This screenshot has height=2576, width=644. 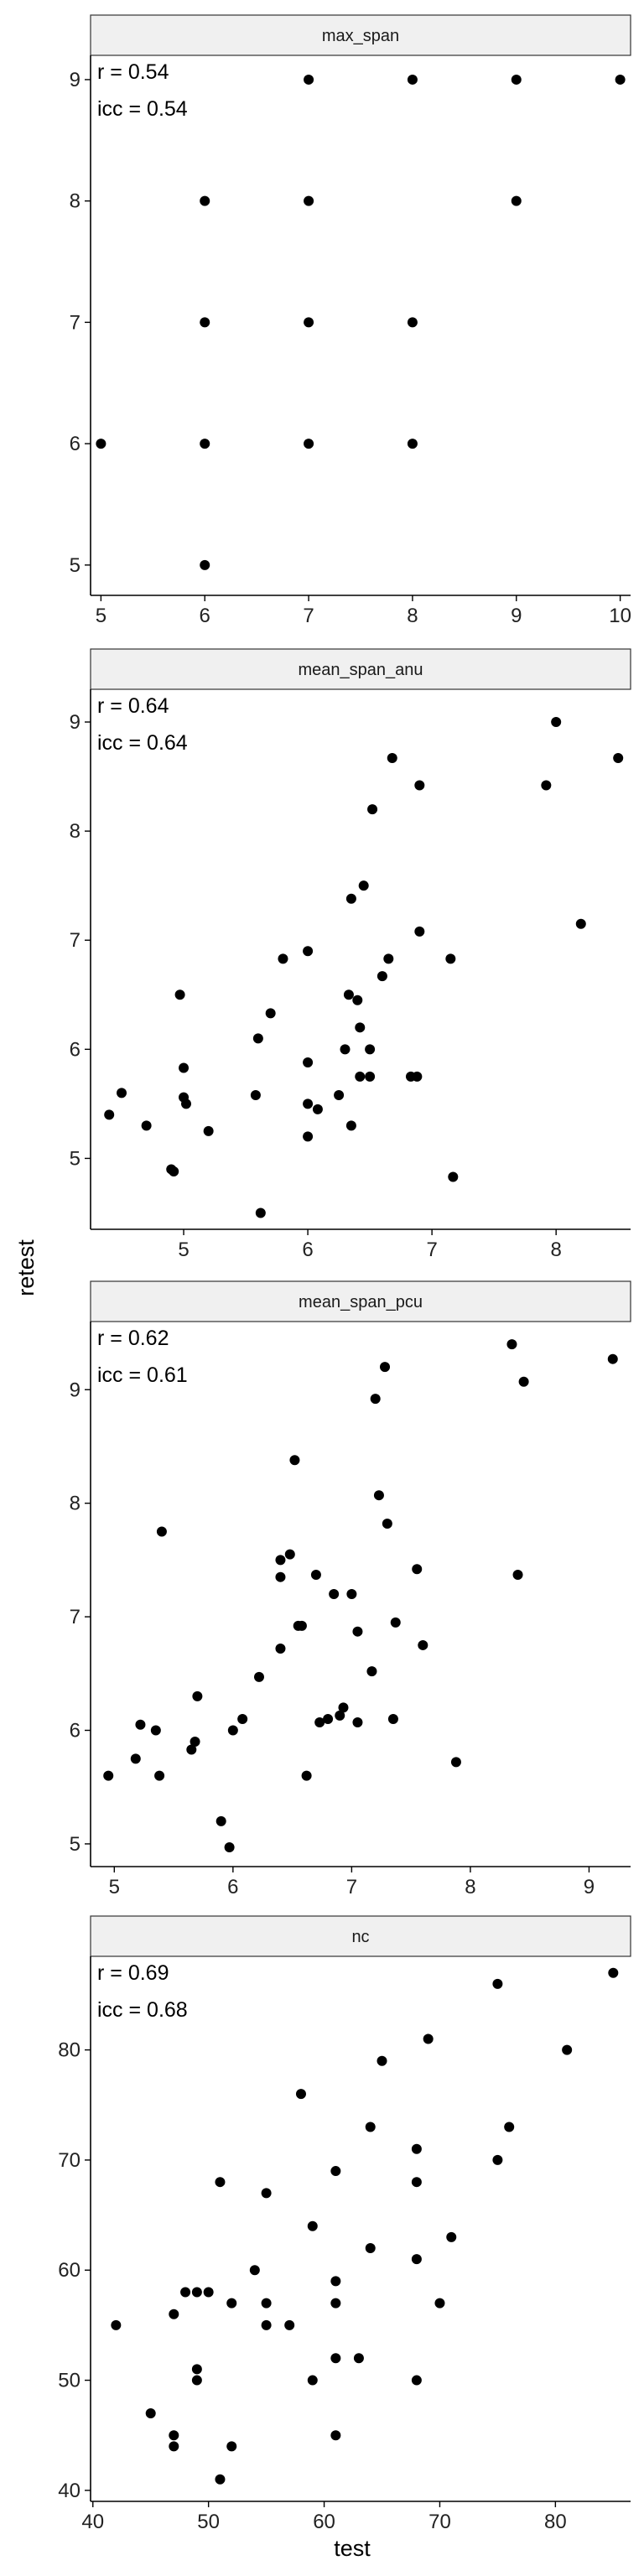 What do you see at coordinates (133, 706) in the screenshot?
I see `correlation-annotation: r = 0.64` at bounding box center [133, 706].